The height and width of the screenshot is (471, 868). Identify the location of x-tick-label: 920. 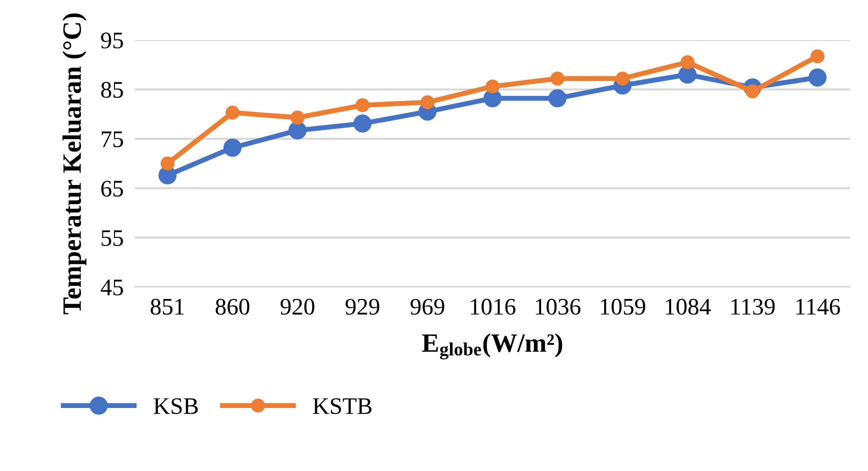
(297, 306).